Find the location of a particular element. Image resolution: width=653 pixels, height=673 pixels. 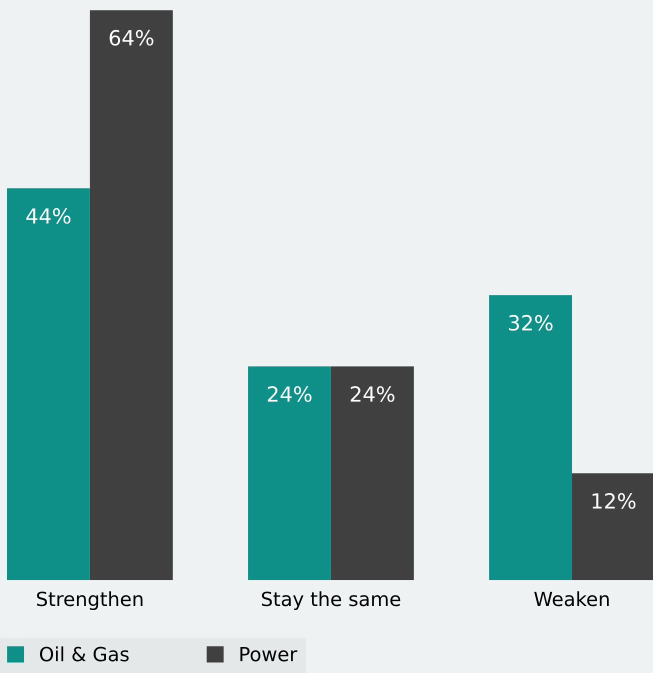

legend-label: Oil & Gas is located at coordinates (84, 654).